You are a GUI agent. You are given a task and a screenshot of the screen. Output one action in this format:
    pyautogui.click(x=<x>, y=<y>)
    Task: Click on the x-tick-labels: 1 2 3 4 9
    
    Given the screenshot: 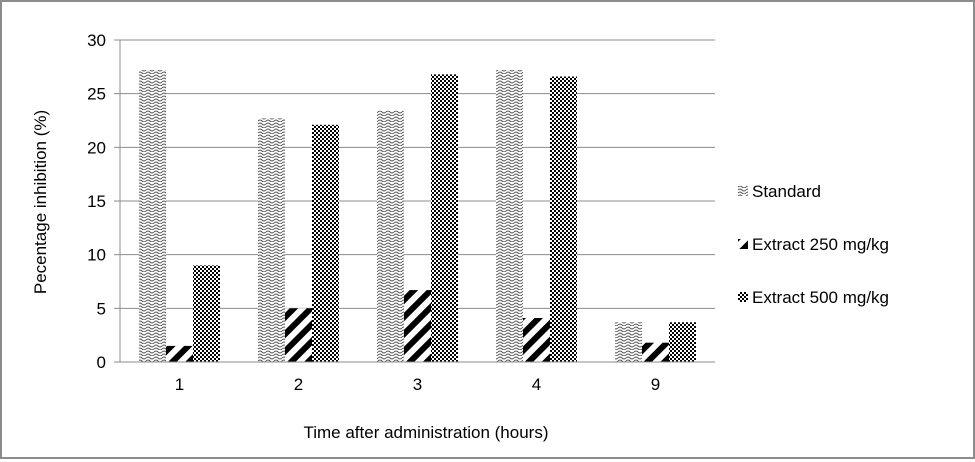 What is the action you would take?
    pyautogui.click(x=417, y=384)
    